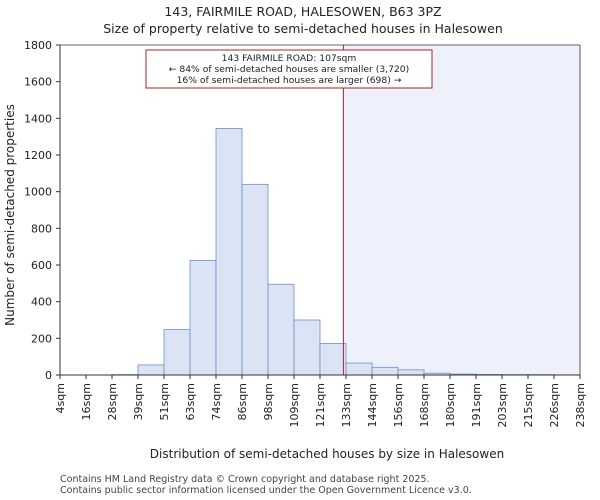 The width and height of the screenshot is (600, 500). What do you see at coordinates (398, 405) in the screenshot?
I see `x-tick-label-156sqm: 156sqm` at bounding box center [398, 405].